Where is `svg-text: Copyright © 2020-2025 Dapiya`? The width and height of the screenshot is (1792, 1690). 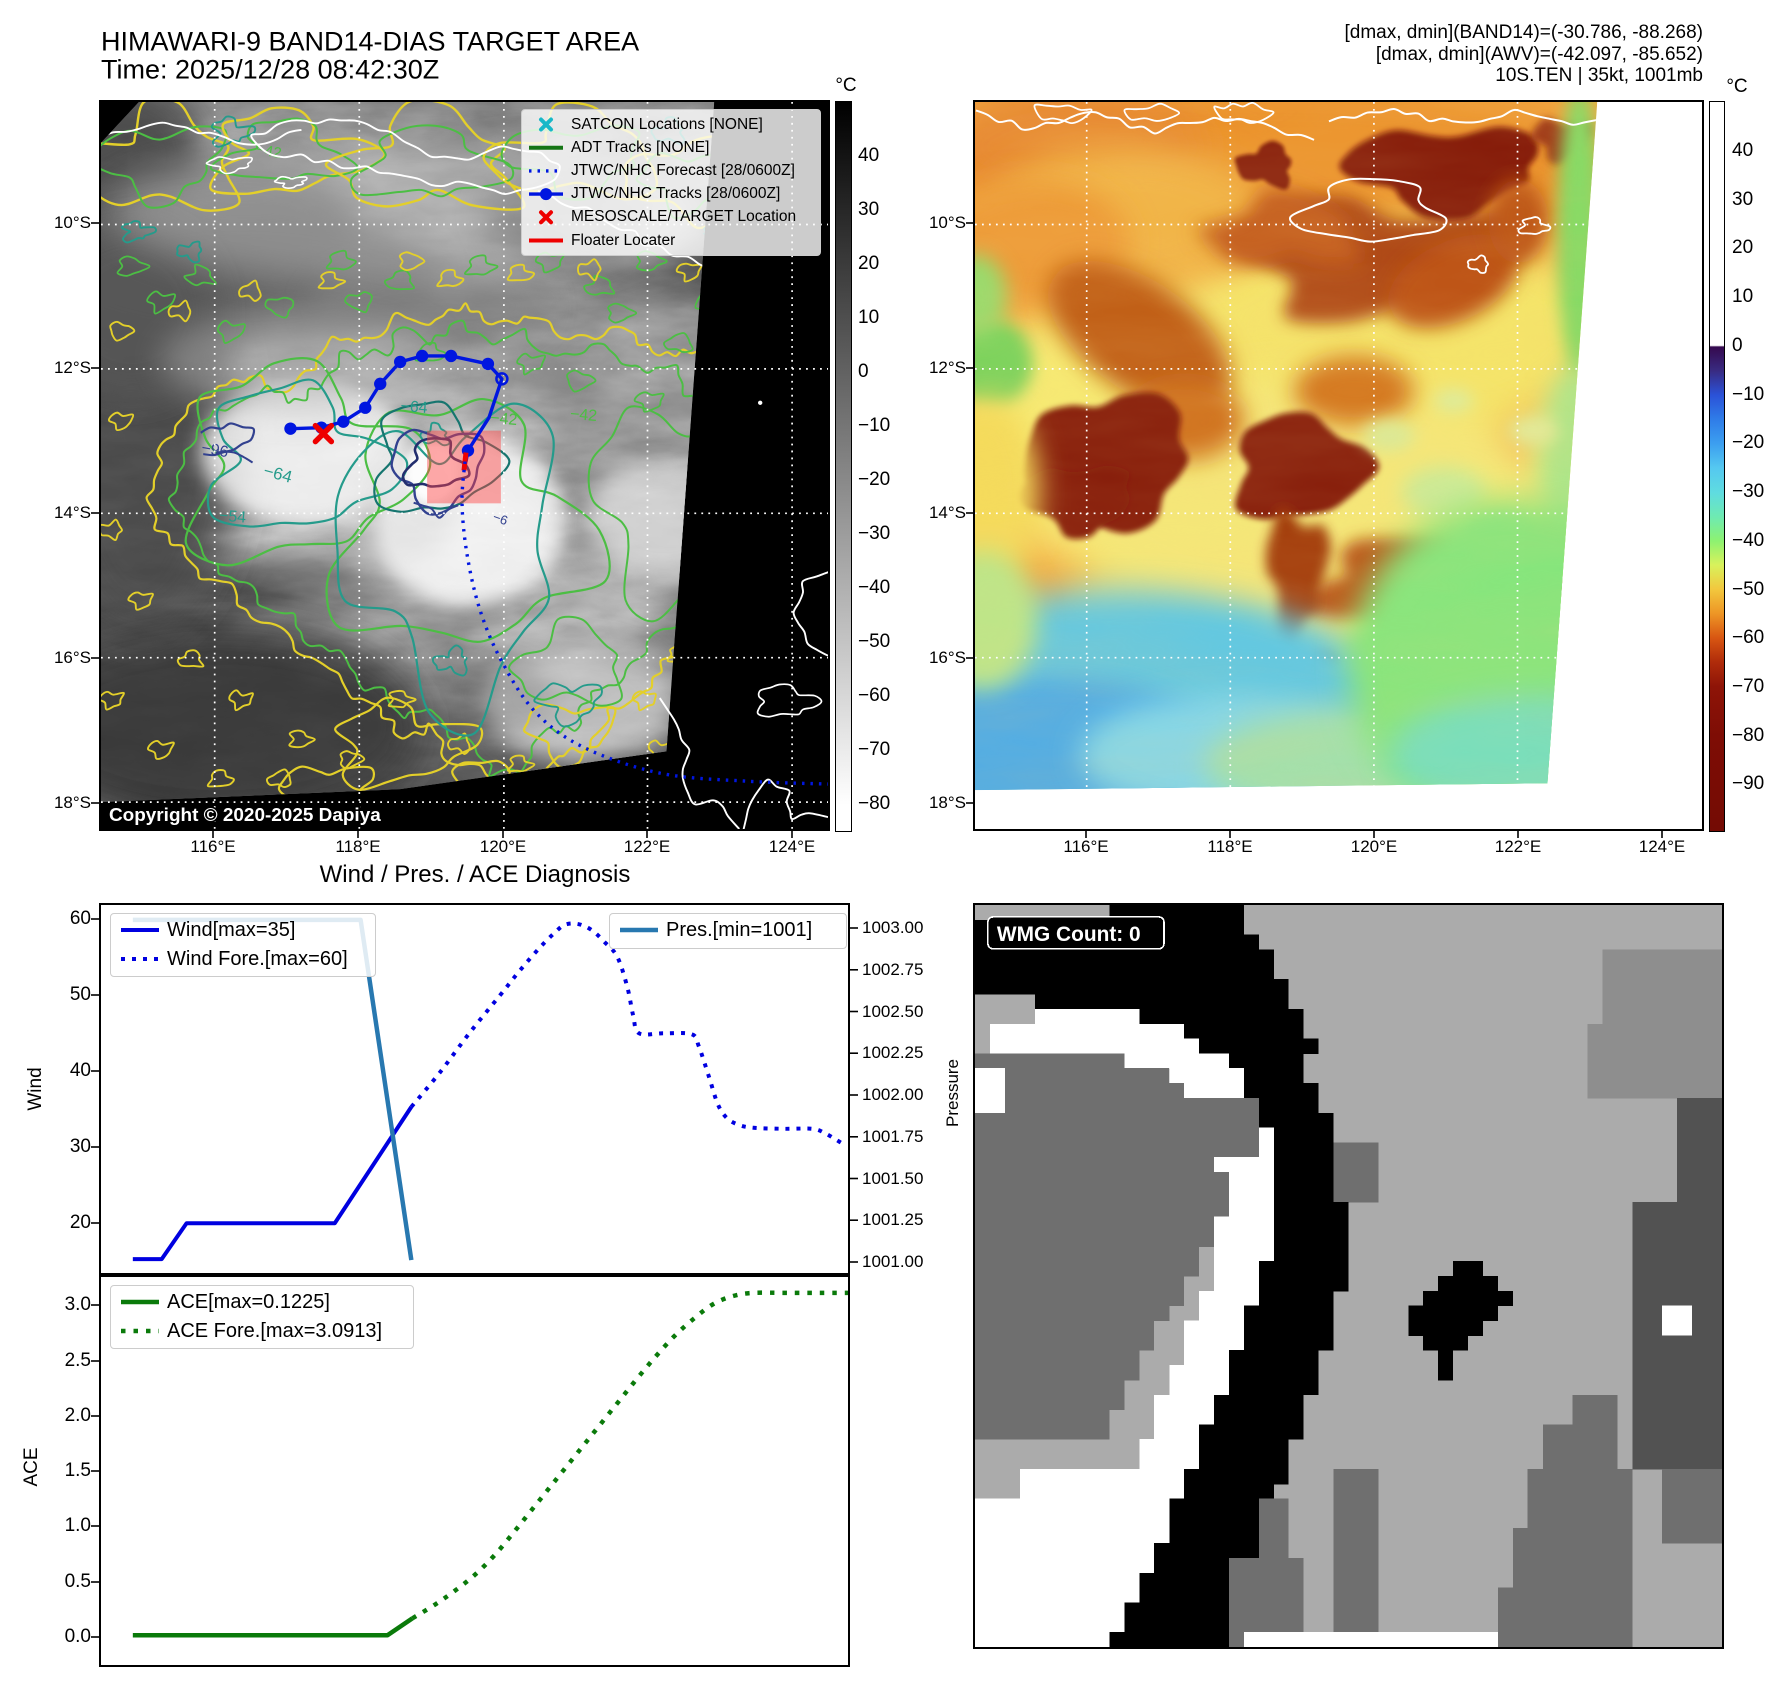 svg-text: Copyright © 2020-2025 Dapiya is located at coordinates (245, 815).